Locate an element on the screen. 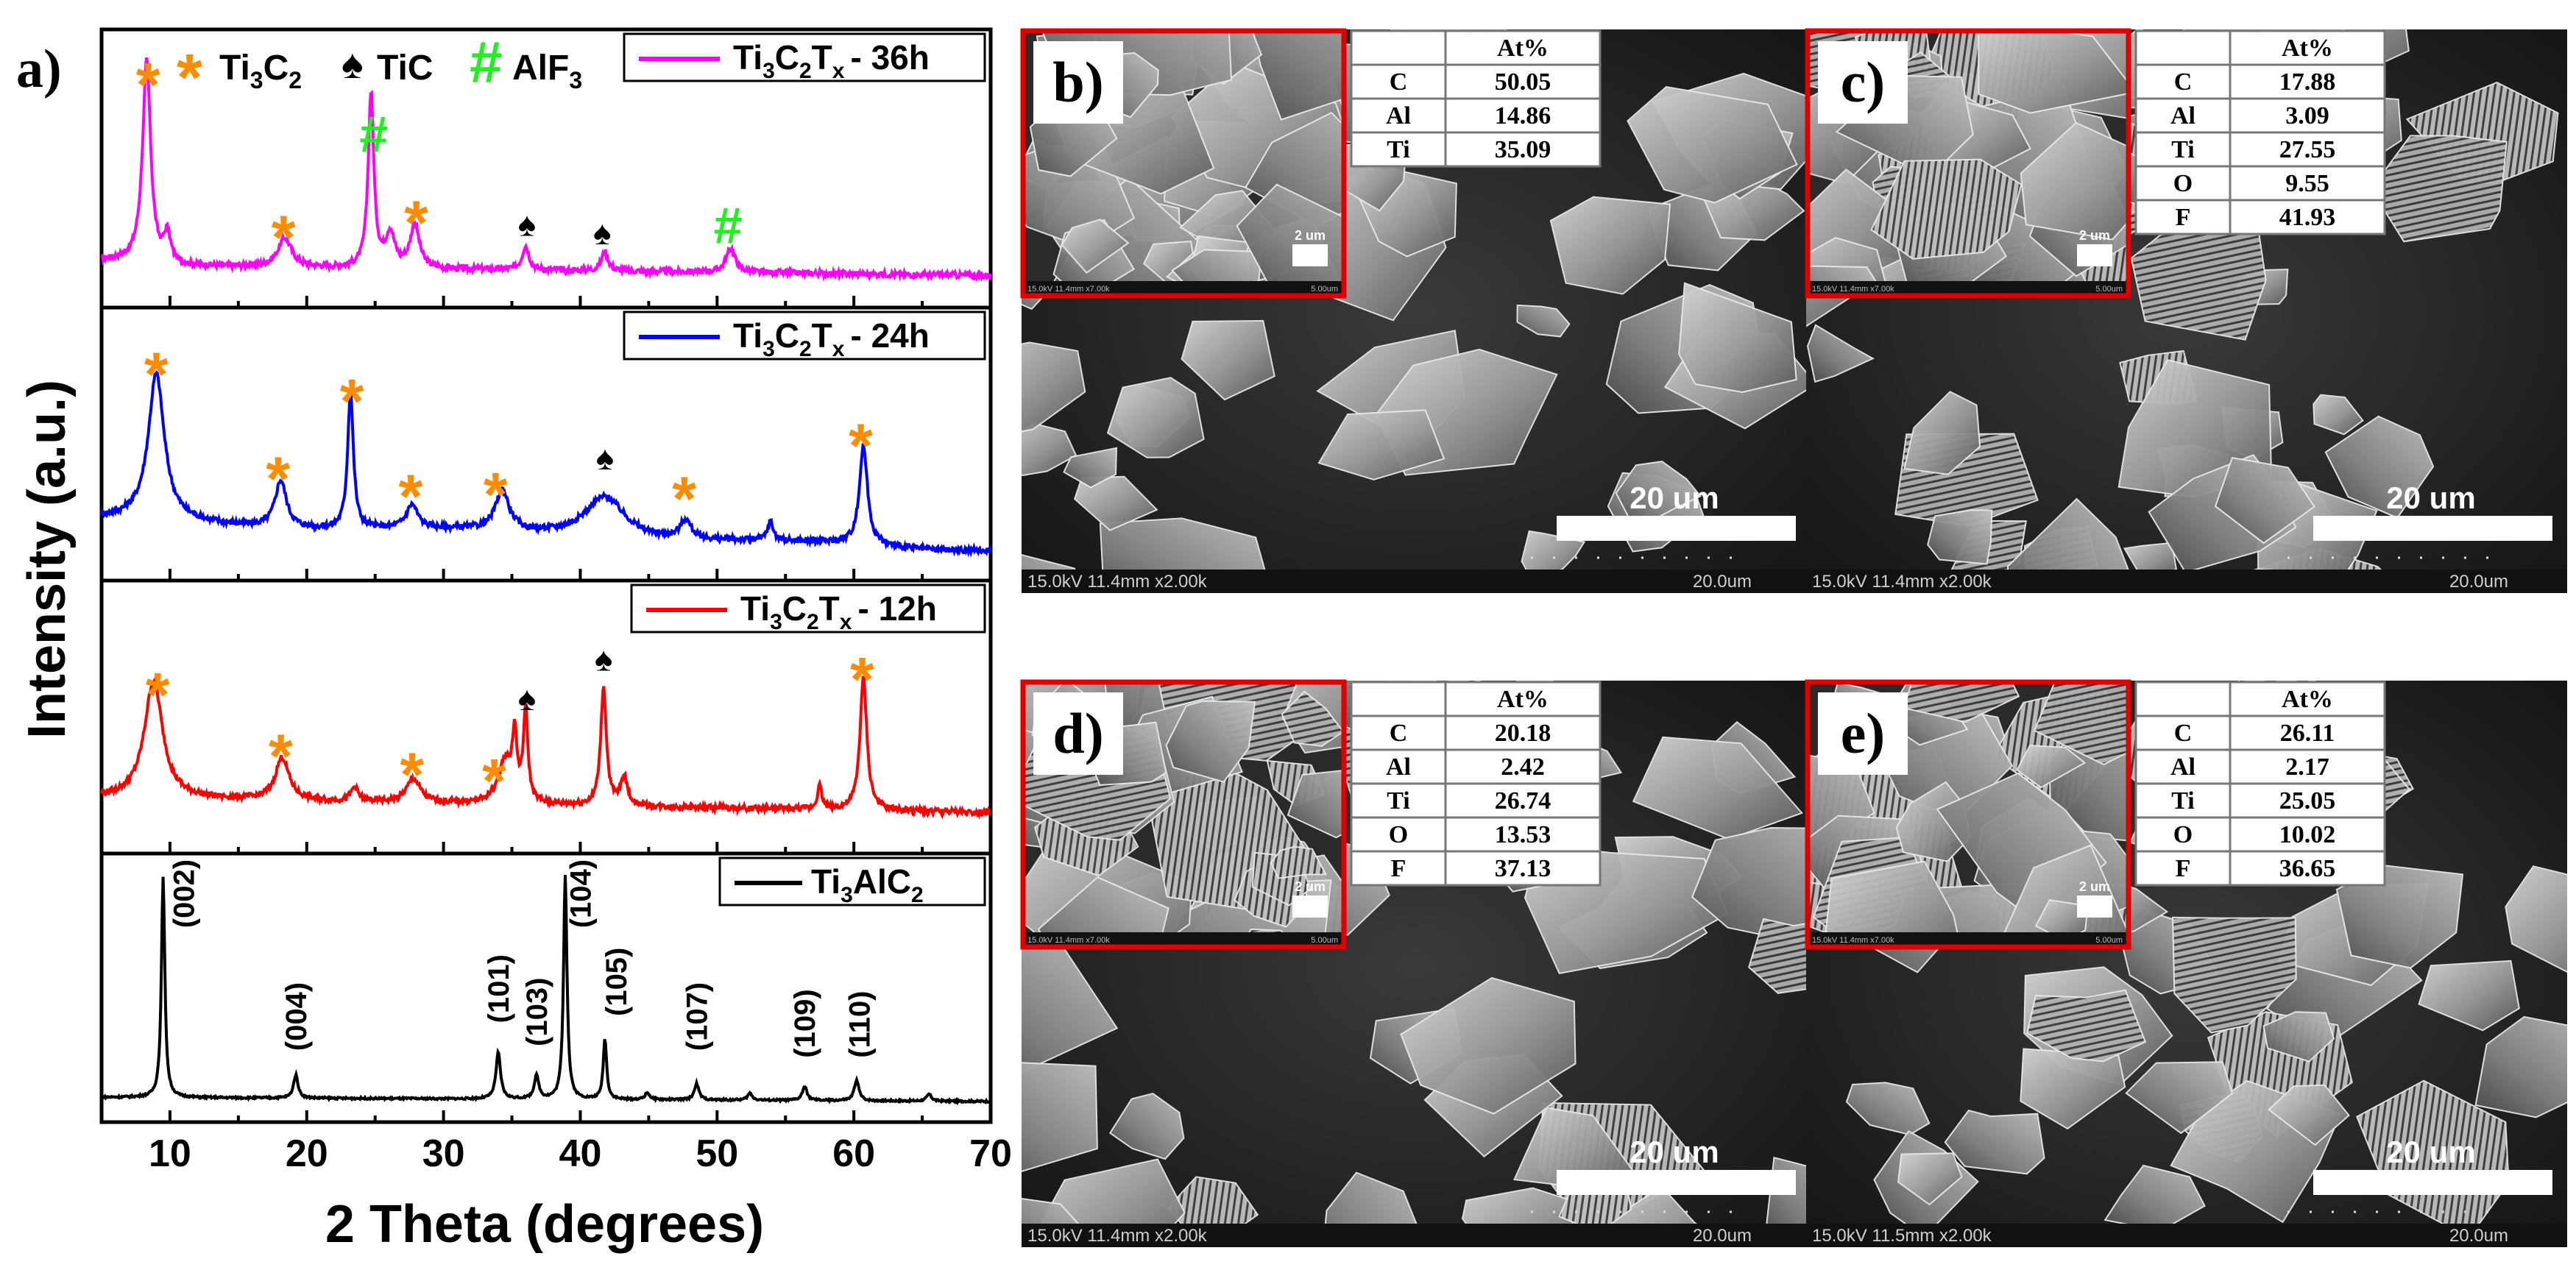 This screenshot has height=1270, width=2576. table-header: At% is located at coordinates (1523, 699).